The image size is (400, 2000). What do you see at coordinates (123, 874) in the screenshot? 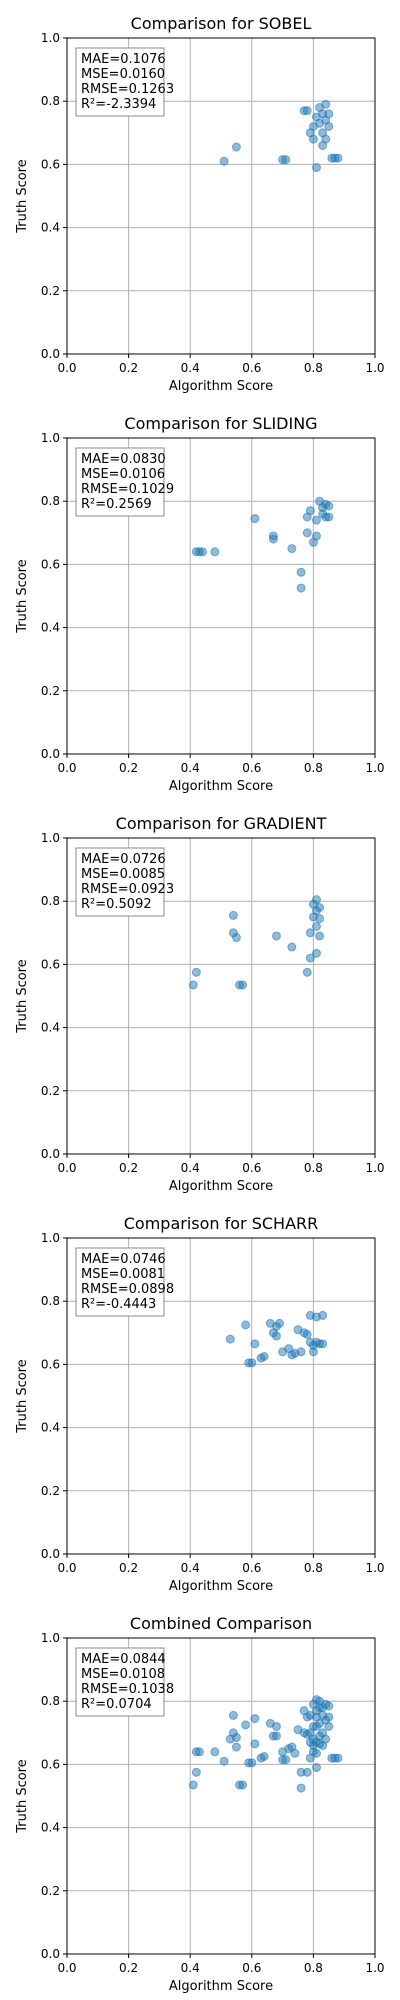
I see `stats-line: MSE=0.0085` at bounding box center [123, 874].